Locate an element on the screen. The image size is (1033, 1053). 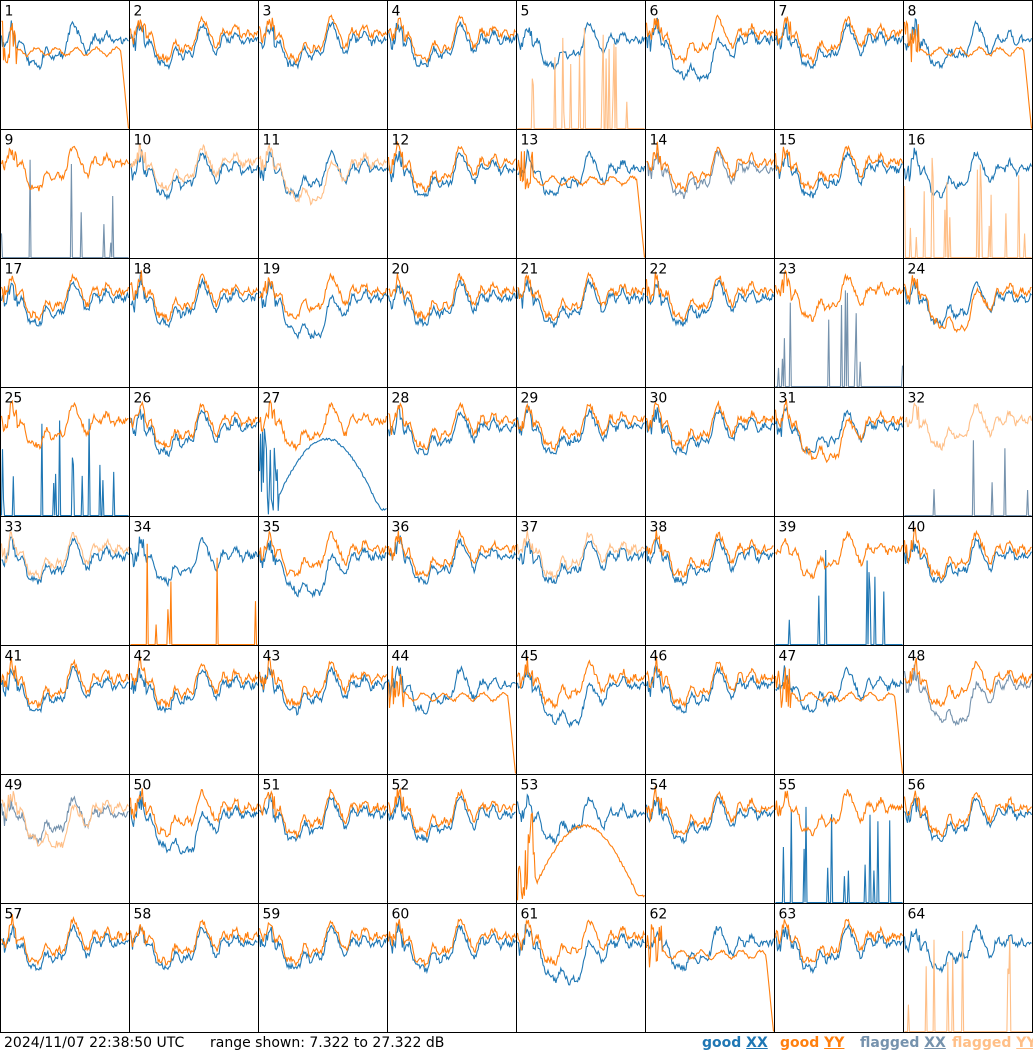
legend-flagged-yy-label: YY is located at coordinates (1024, 1043).